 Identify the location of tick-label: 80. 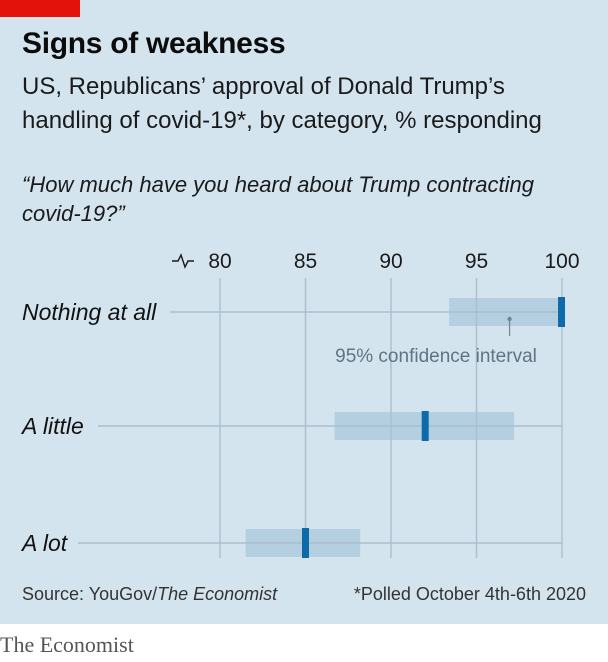
(219, 261).